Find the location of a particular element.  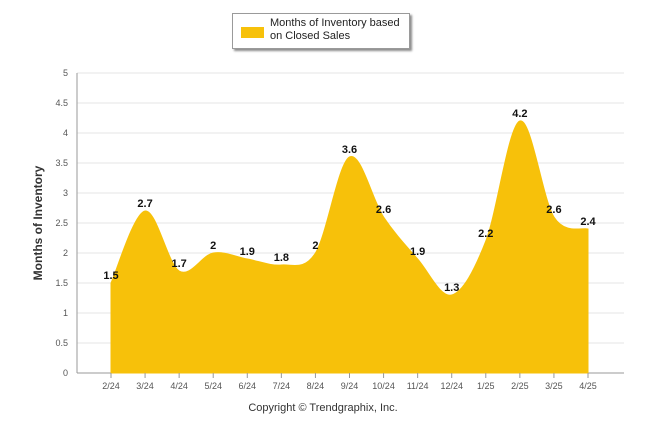

copyright-text: Copyright © Trendgraphix, Inc. is located at coordinates (323, 408).